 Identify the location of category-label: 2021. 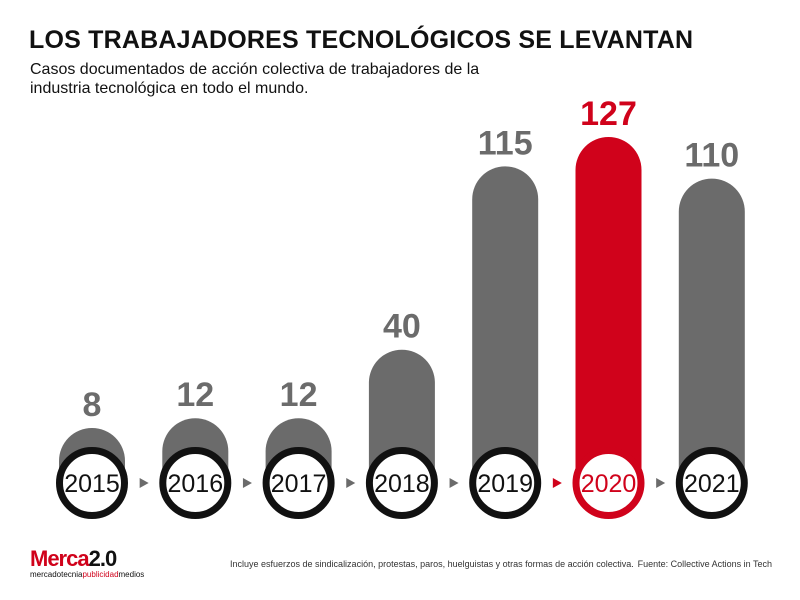
(712, 484).